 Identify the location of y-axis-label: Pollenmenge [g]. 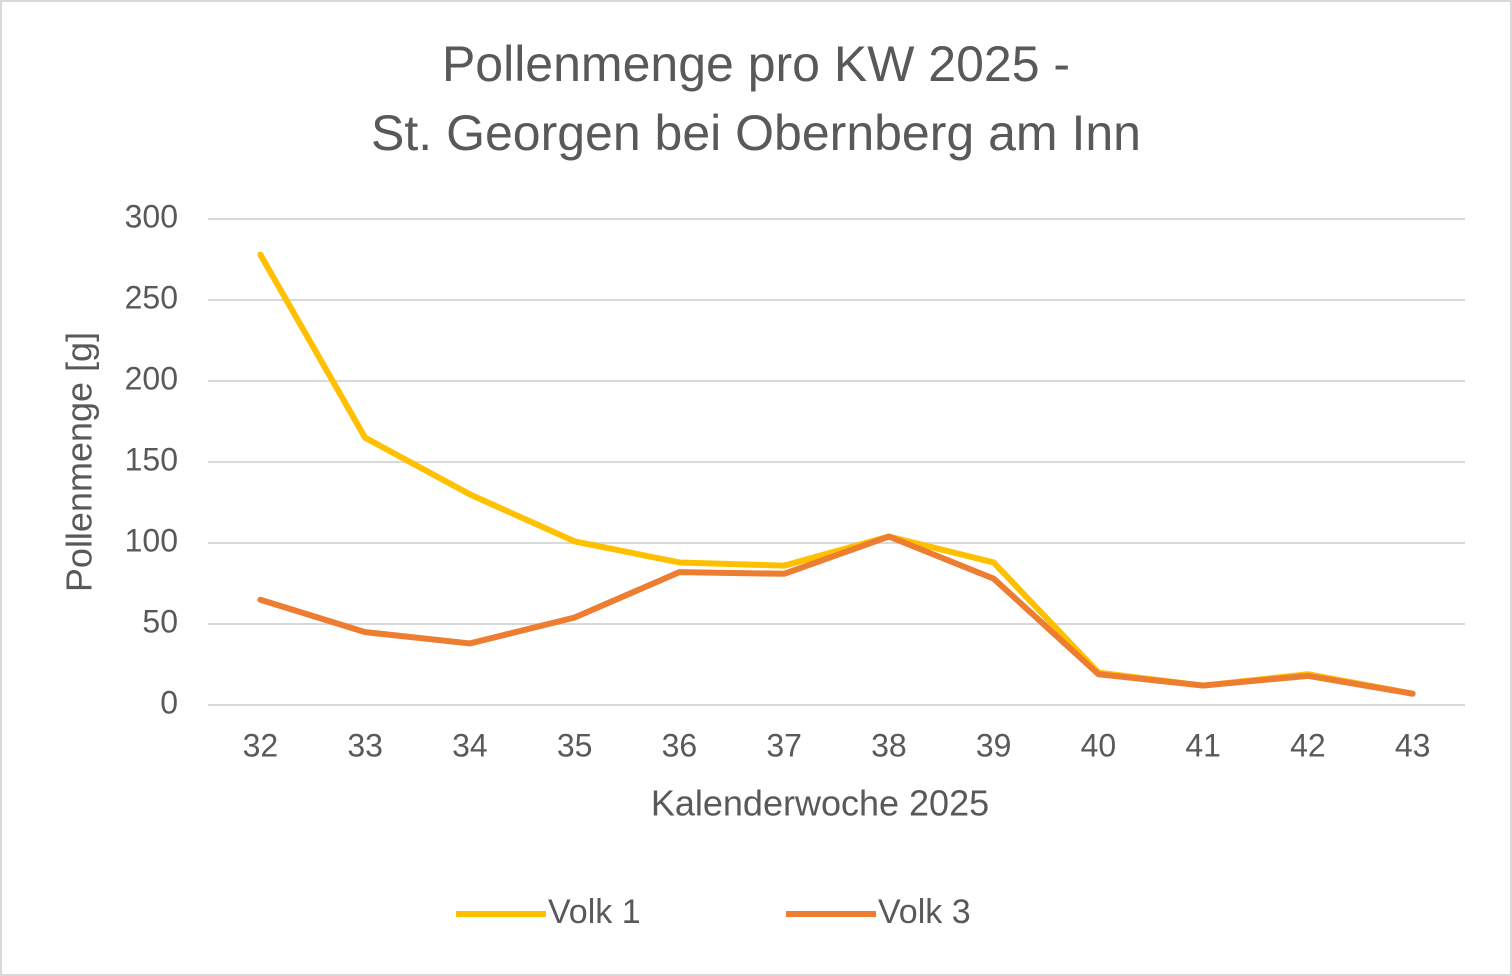
(79, 462).